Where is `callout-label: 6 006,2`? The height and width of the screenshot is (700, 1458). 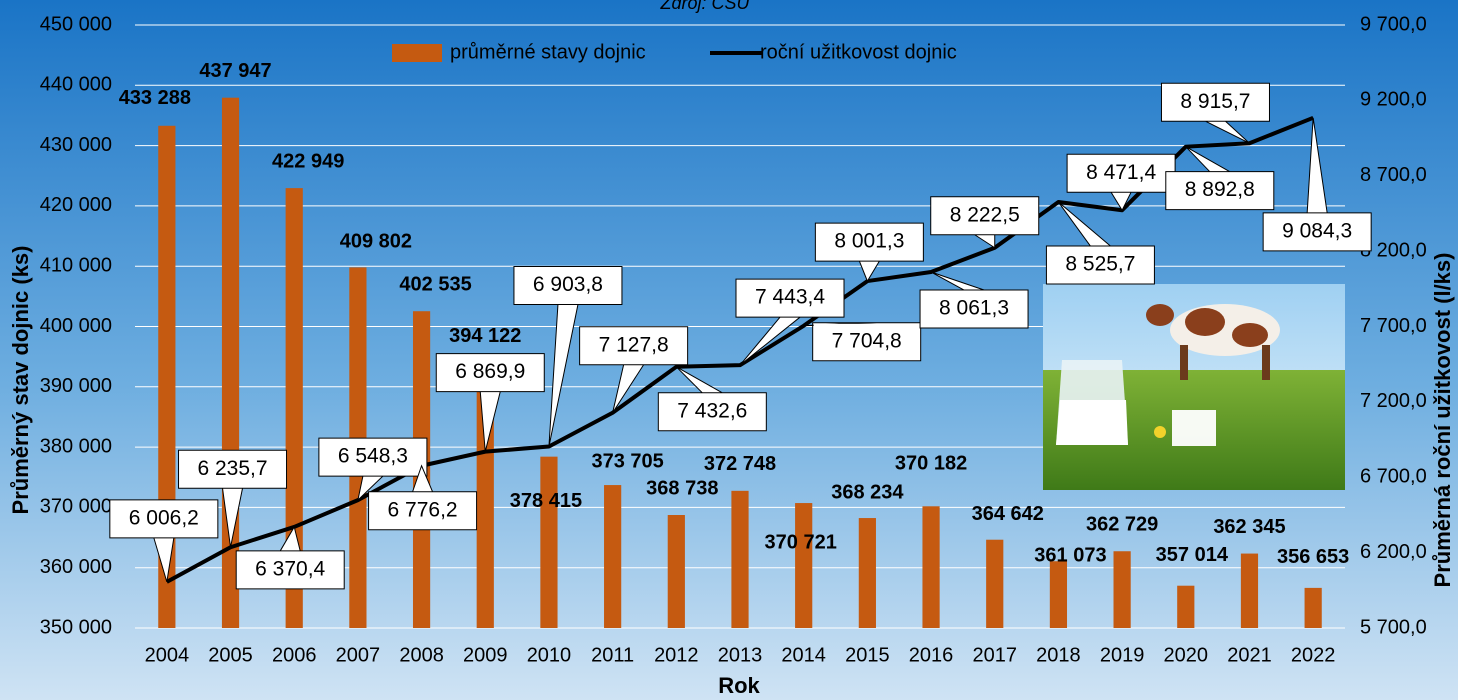 callout-label: 6 006,2 is located at coordinates (164, 517).